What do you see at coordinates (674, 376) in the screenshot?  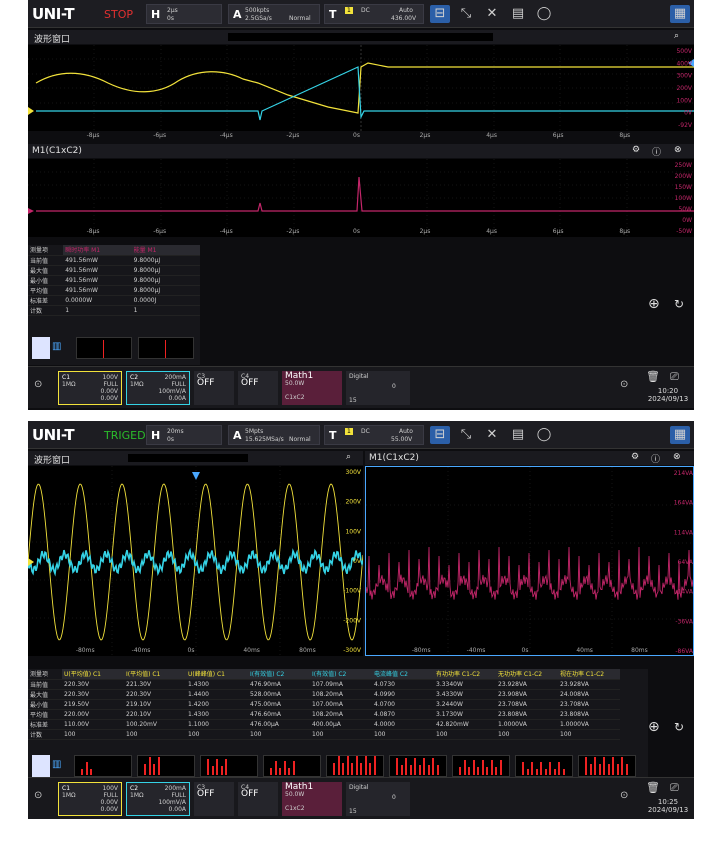 I see `screenshot-icon: ⎚` at bounding box center [674, 376].